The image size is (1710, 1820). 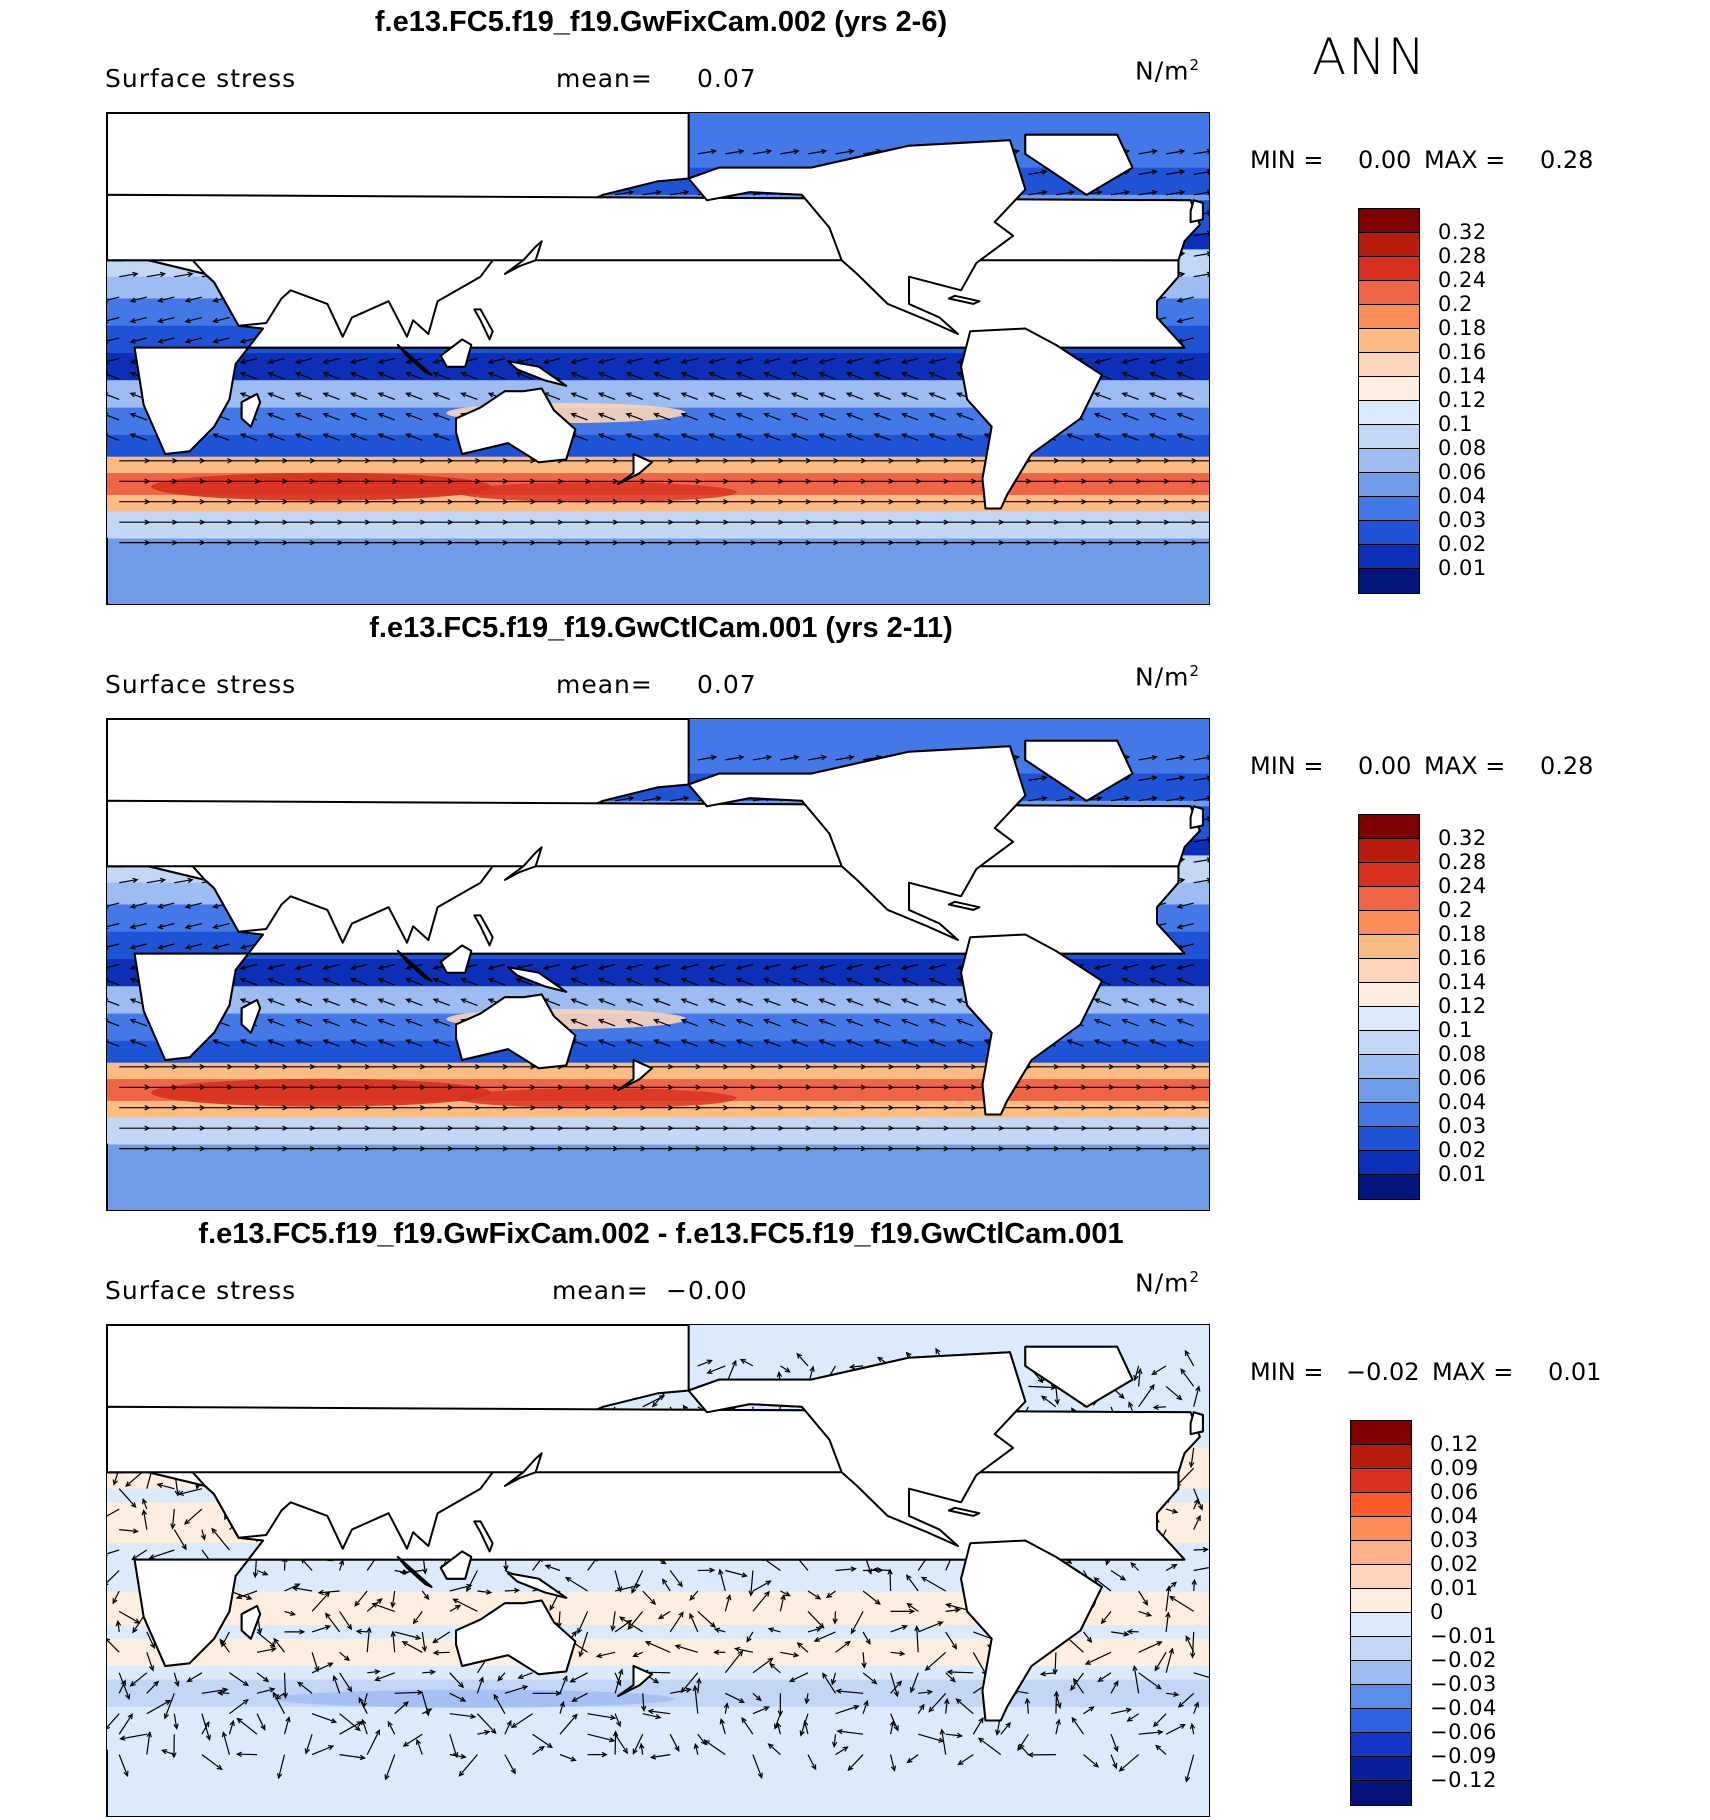 I want to click on colorbar-tick-label: 0.14, so click(x=1462, y=982).